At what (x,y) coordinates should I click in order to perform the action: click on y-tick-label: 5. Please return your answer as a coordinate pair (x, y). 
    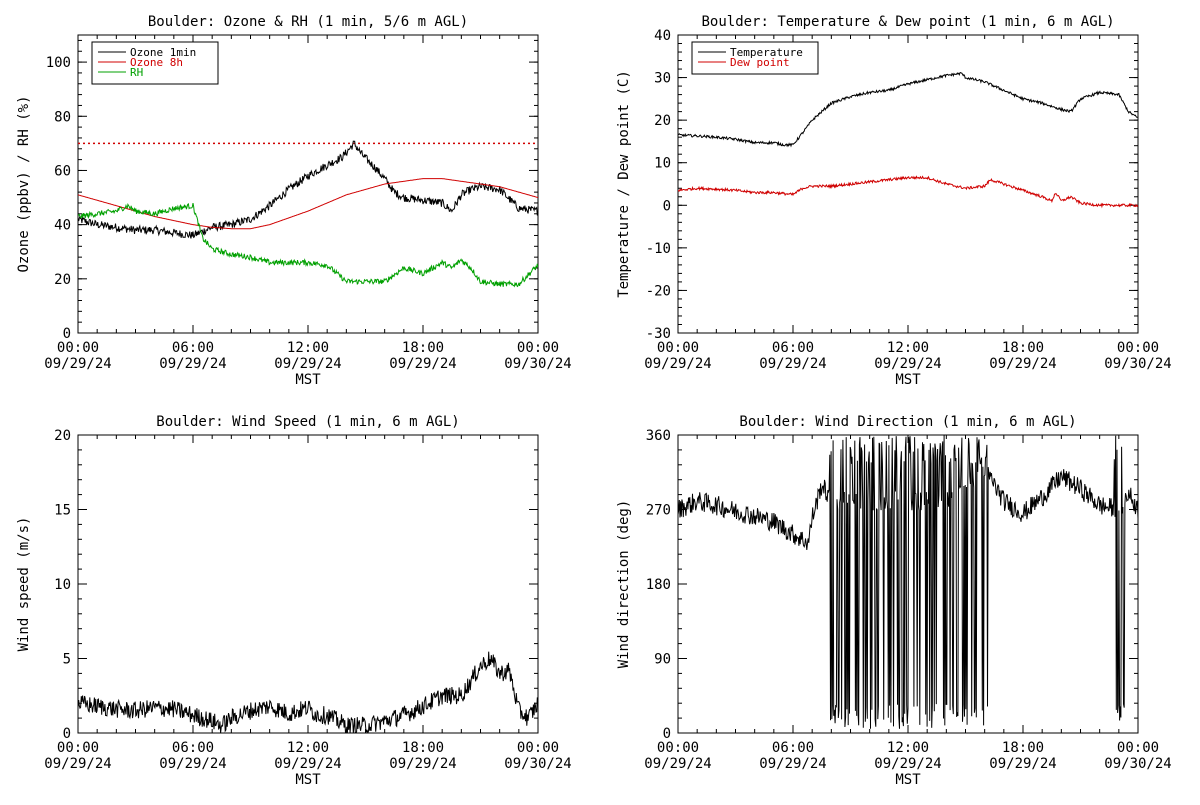
    Looking at the image, I should click on (67, 660).